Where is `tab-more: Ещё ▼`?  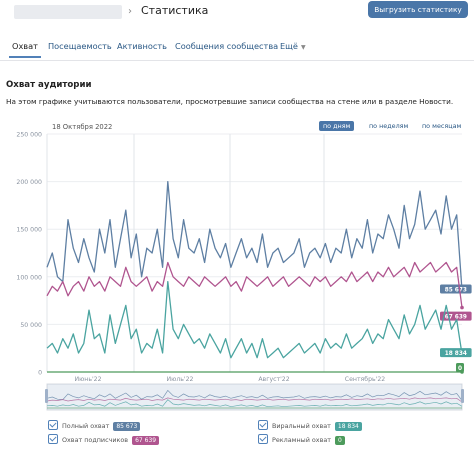
tab-more: Ещё ▼ is located at coordinates (293, 46).